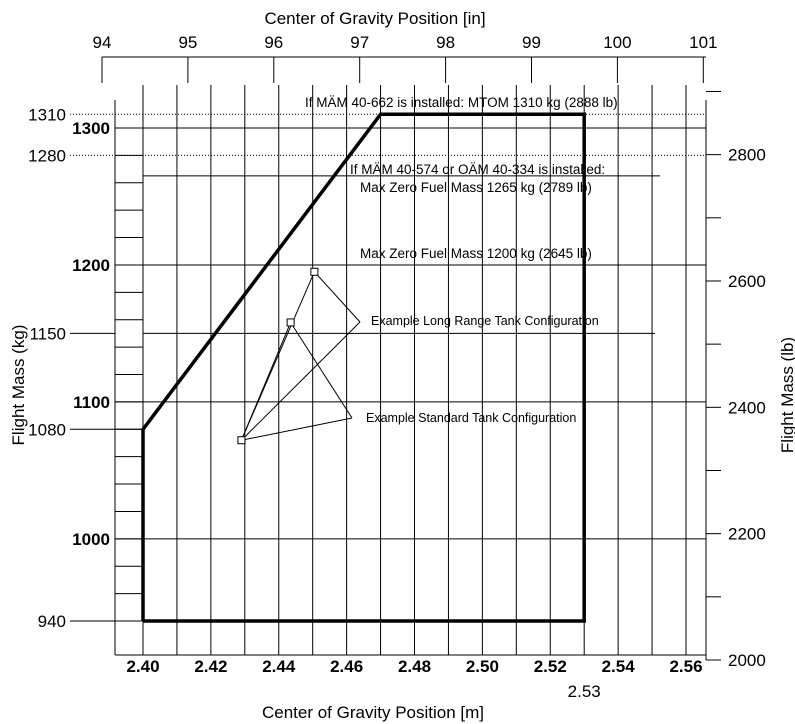 This screenshot has height=724, width=795. Describe the element at coordinates (485, 321) in the screenshot. I see `long-range-annotation: Example Long Range Tank Configuration` at that location.